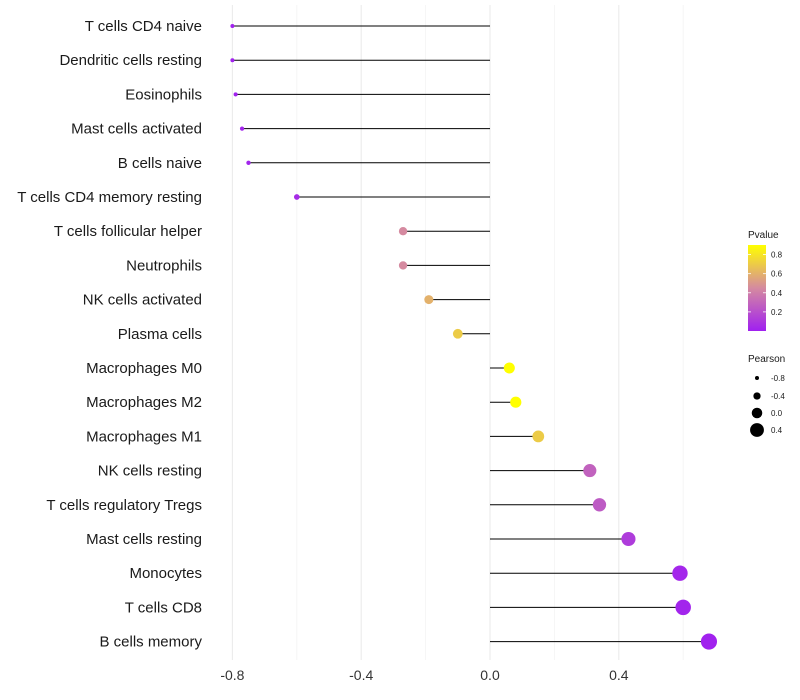  Describe the element at coordinates (130, 60) in the screenshot. I see `category-label: Dendritic cells resting` at that location.